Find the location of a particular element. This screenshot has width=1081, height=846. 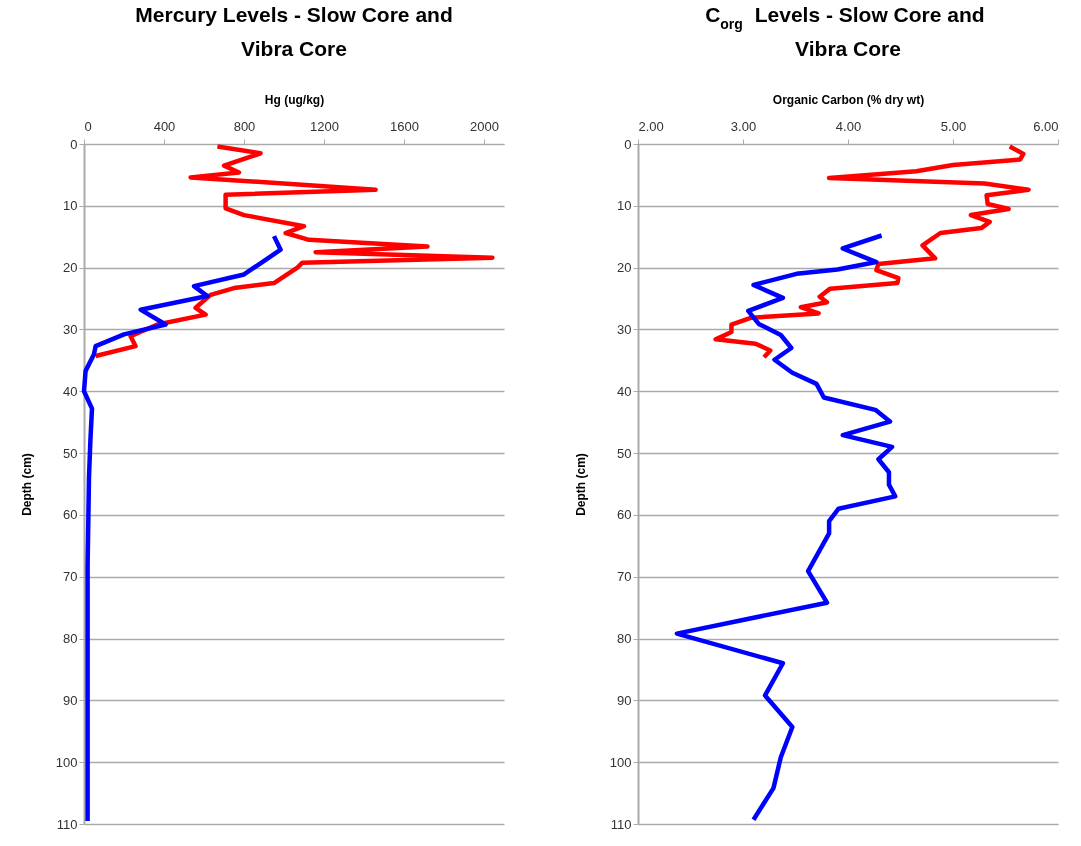

x-tick-label: 3.00 is located at coordinates (743, 126).